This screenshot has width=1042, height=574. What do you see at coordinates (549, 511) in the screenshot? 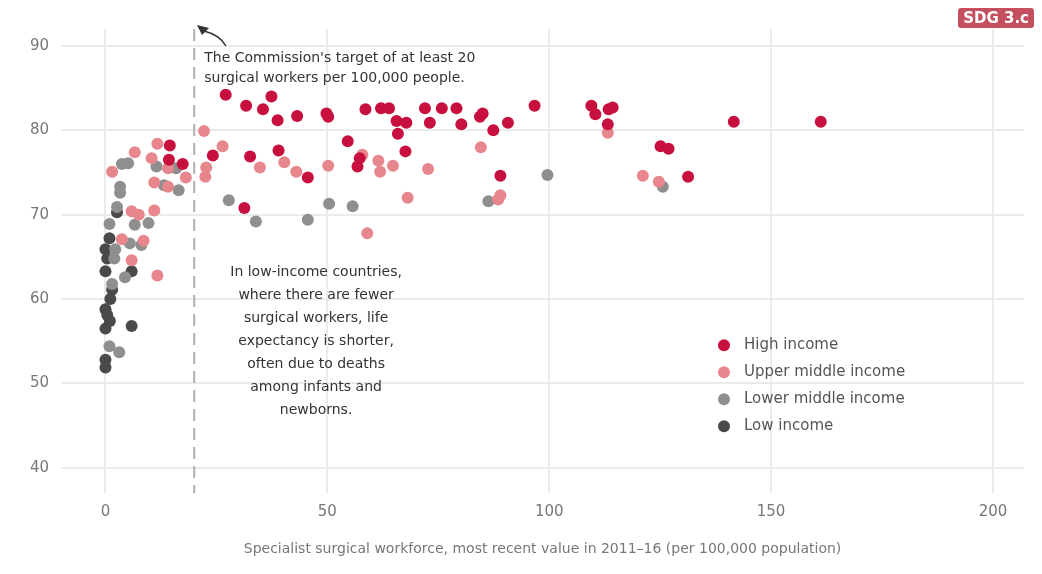
I see `x-tick-label: 100` at bounding box center [549, 511].